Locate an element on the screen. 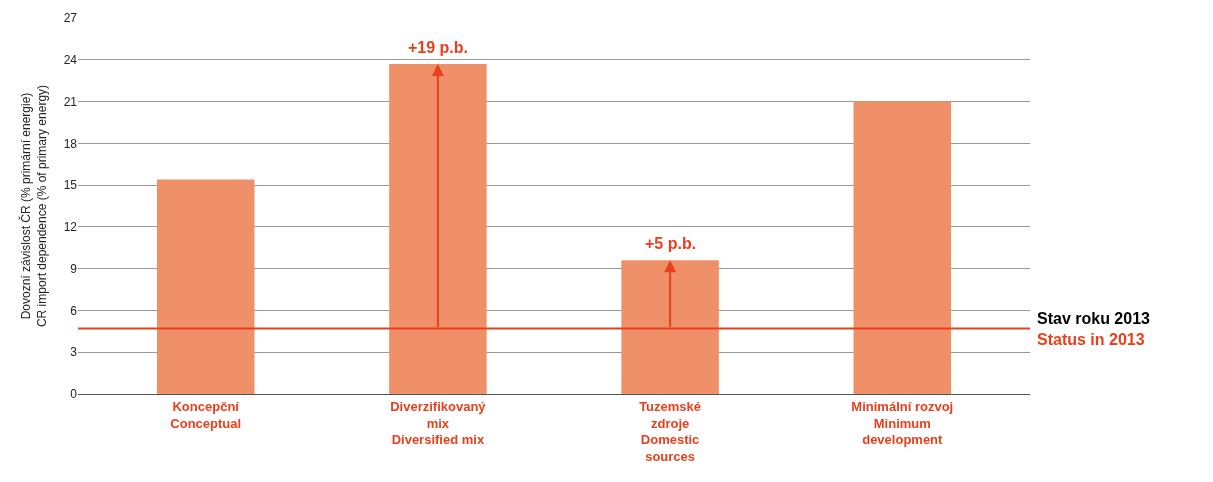 The height and width of the screenshot is (482, 1213). y-tick-label: 0 is located at coordinates (74, 394).